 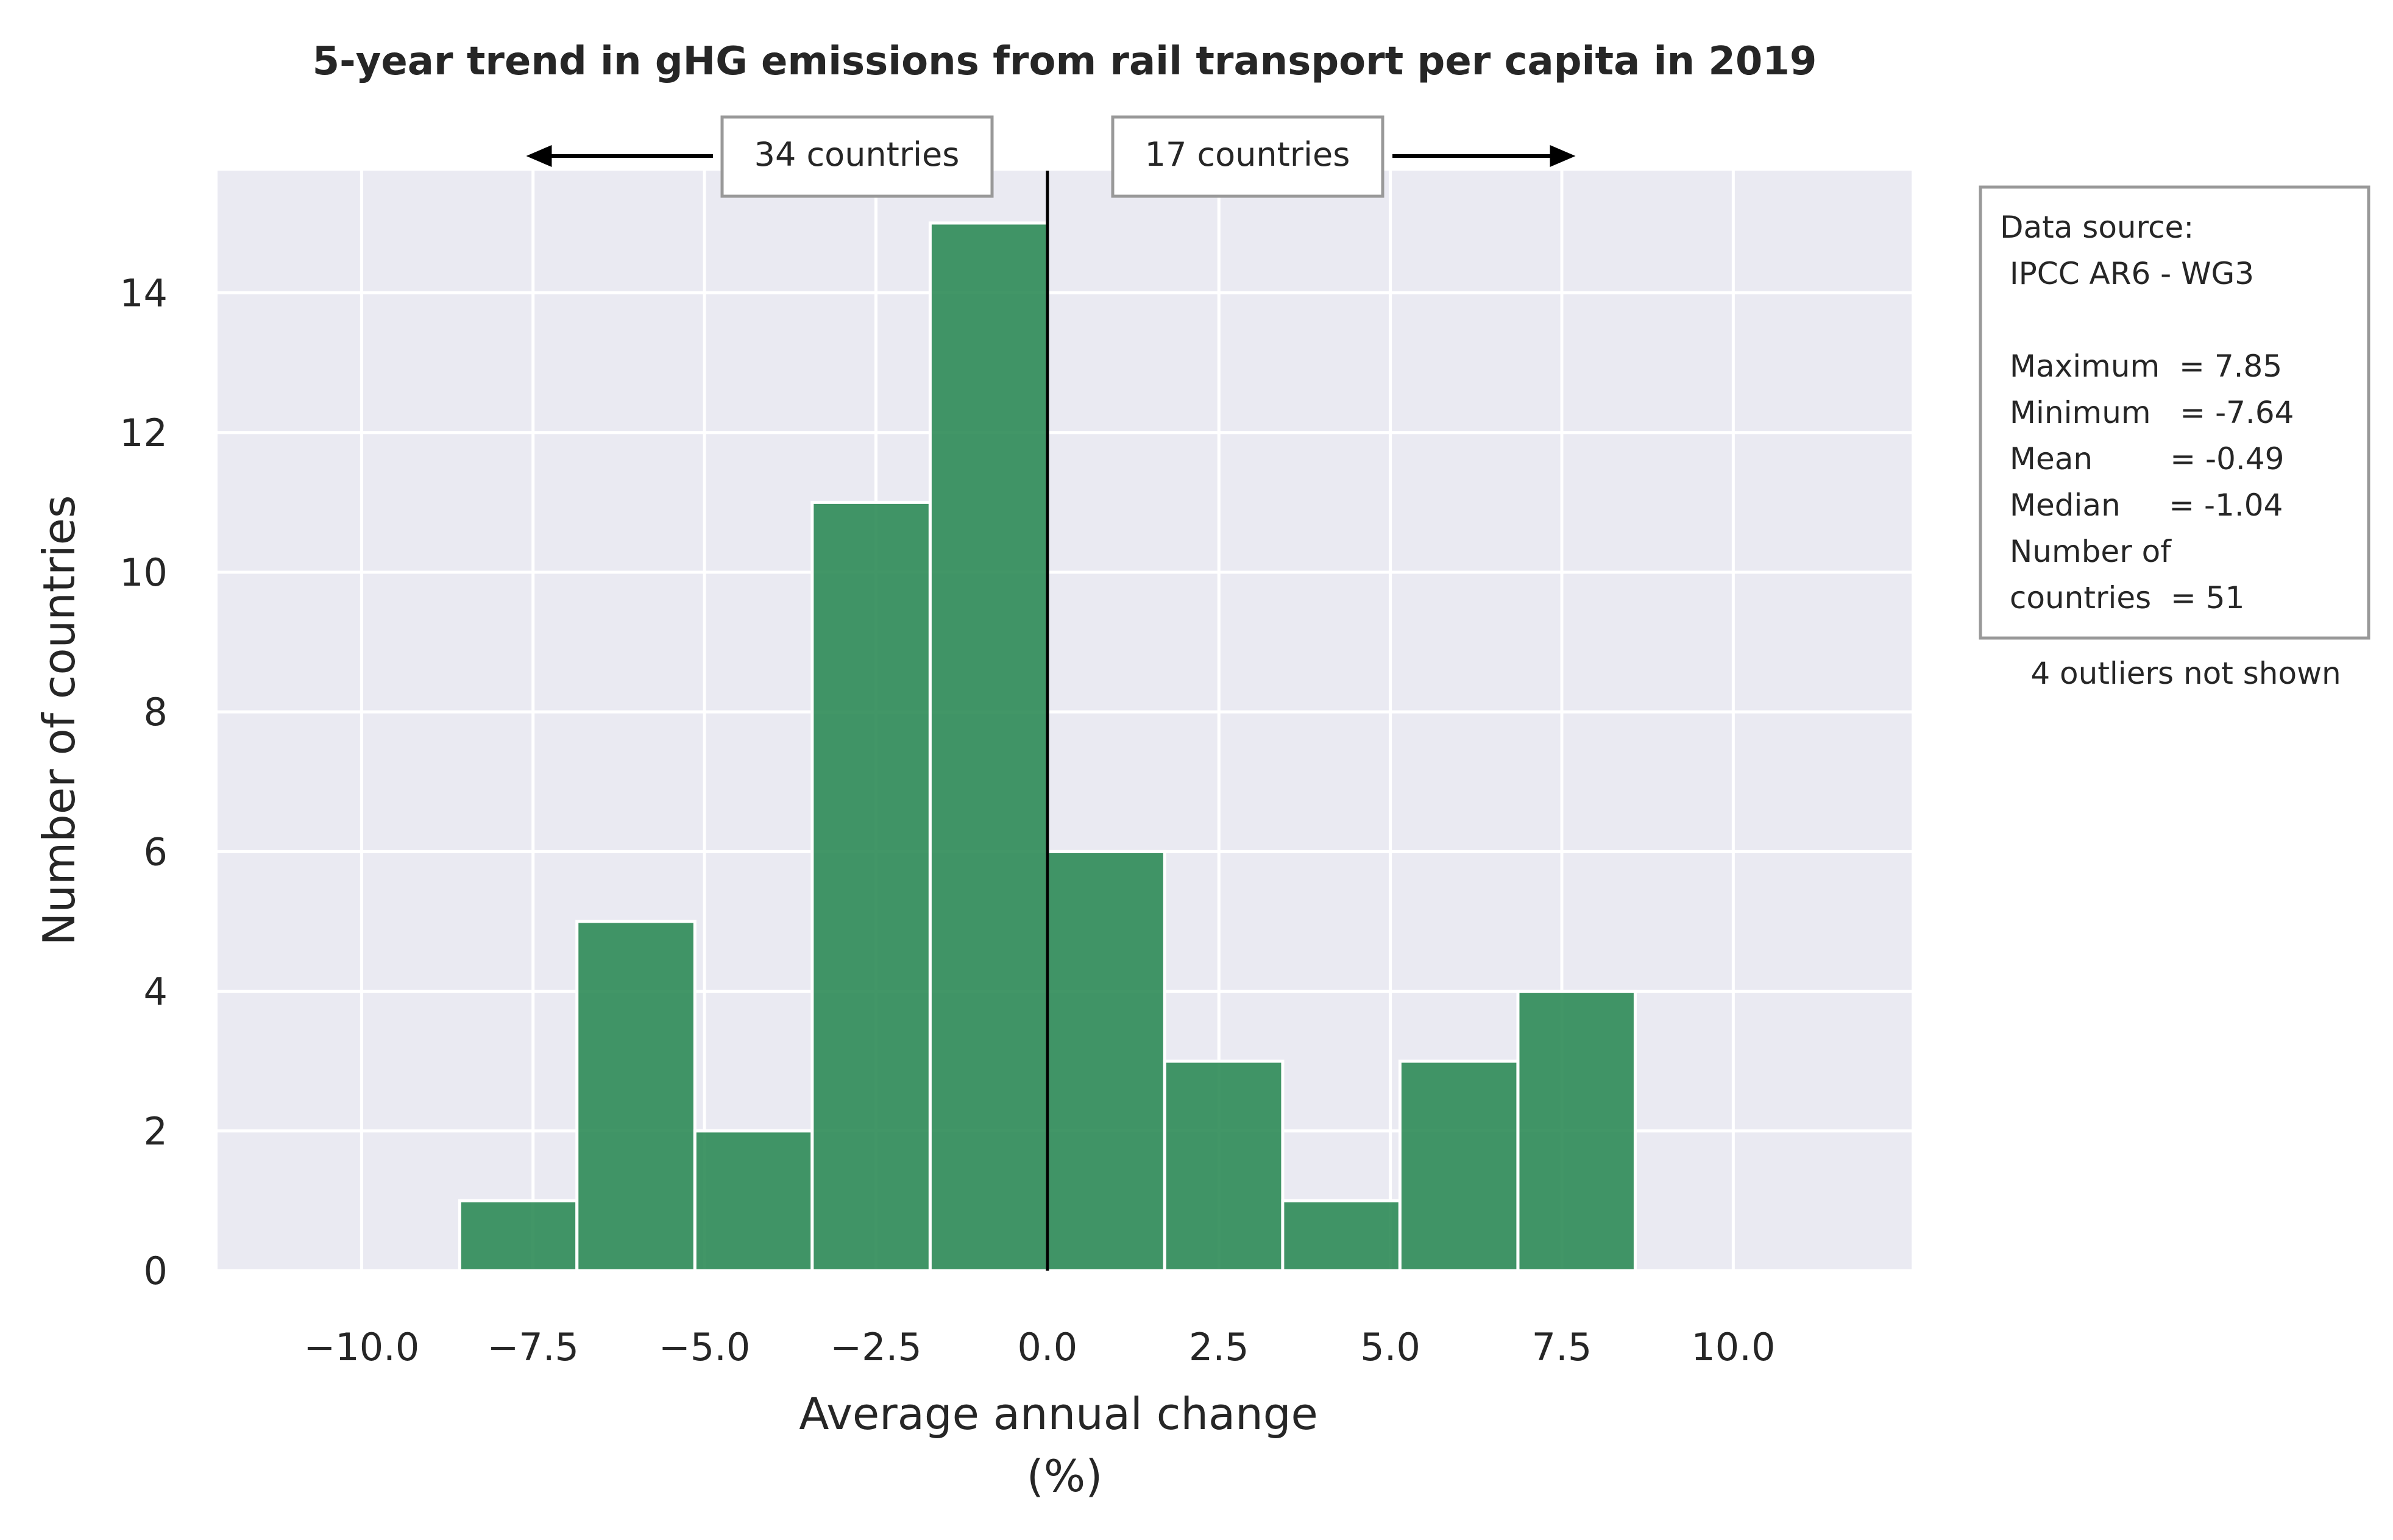 What do you see at coordinates (2122, 598) in the screenshot?
I see `stats-box-line: countries = 51` at bounding box center [2122, 598].